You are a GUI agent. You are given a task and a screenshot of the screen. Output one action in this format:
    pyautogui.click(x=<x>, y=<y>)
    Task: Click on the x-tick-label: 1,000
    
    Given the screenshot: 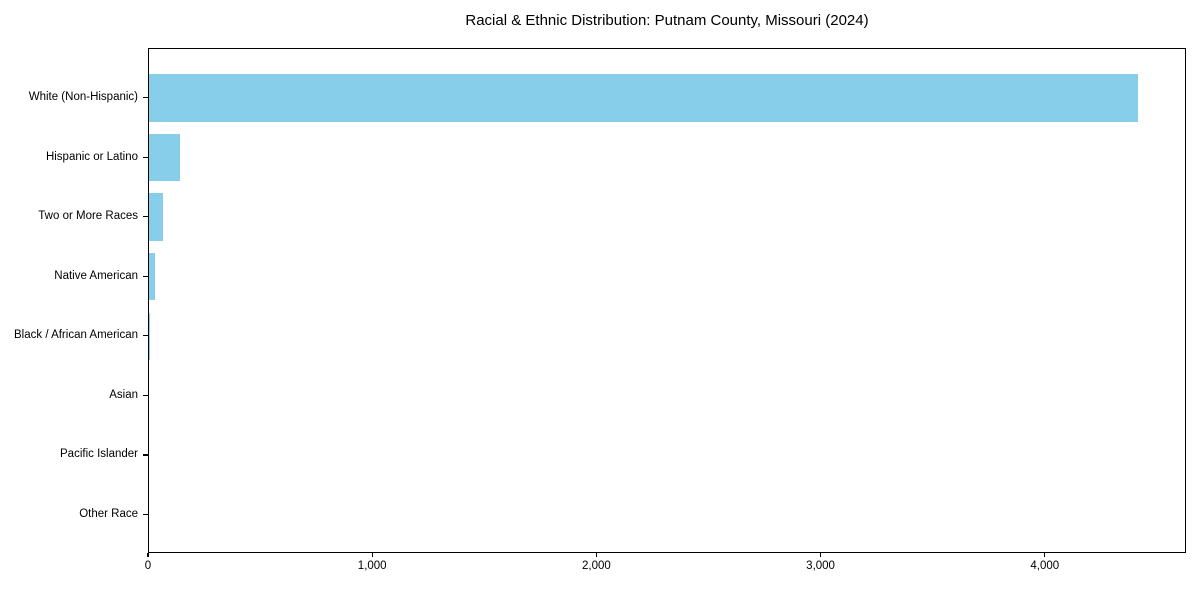 What is the action you would take?
    pyautogui.click(x=372, y=566)
    